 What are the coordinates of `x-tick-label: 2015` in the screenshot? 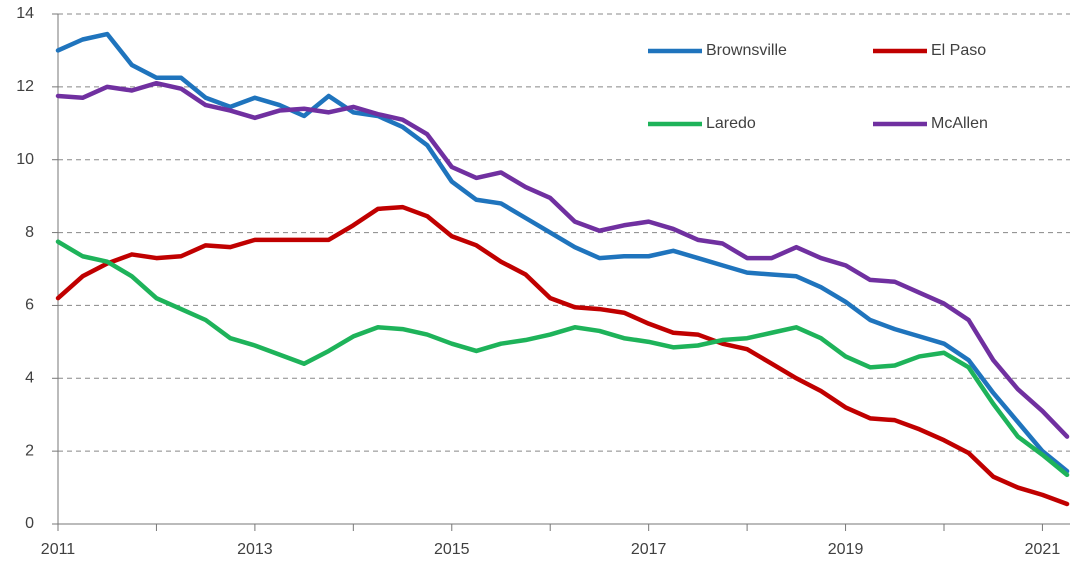 It's located at (452, 549).